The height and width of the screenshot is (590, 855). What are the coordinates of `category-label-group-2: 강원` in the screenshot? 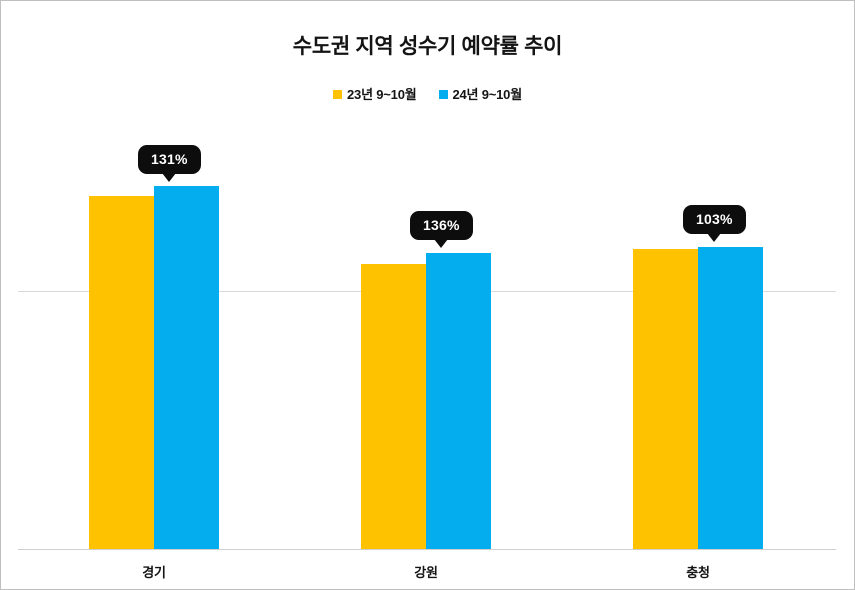 It's located at (426, 572).